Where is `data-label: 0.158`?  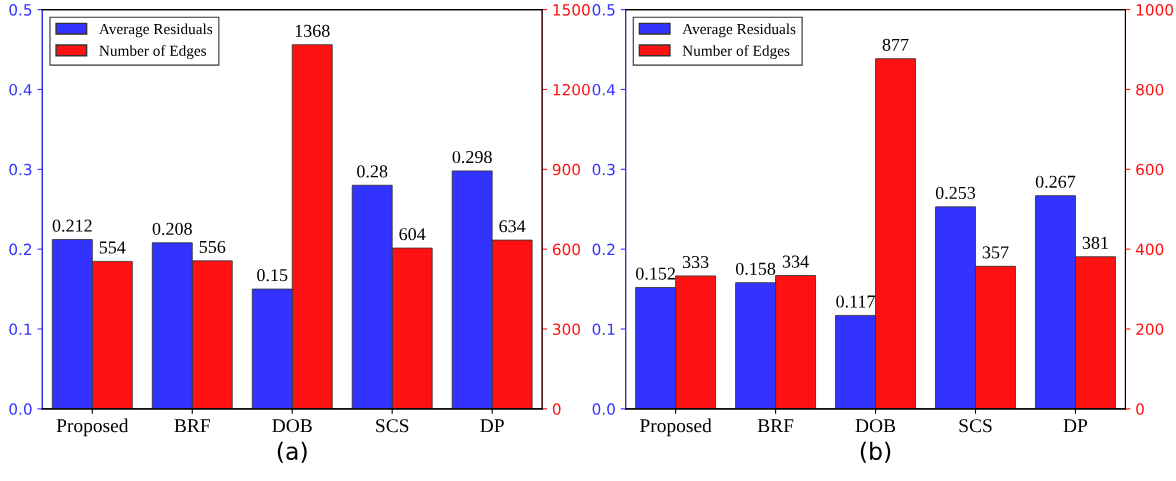 data-label: 0.158 is located at coordinates (755, 268).